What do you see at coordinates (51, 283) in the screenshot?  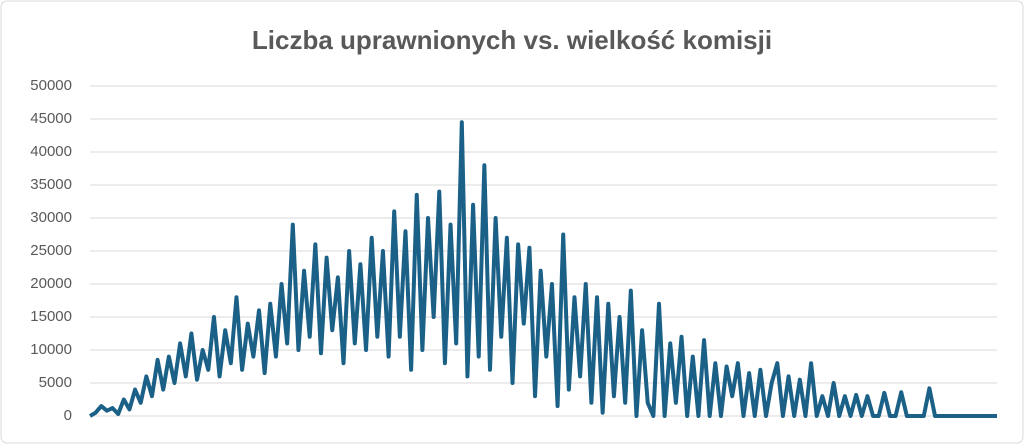 I see `y-tick-label: 20000` at bounding box center [51, 283].